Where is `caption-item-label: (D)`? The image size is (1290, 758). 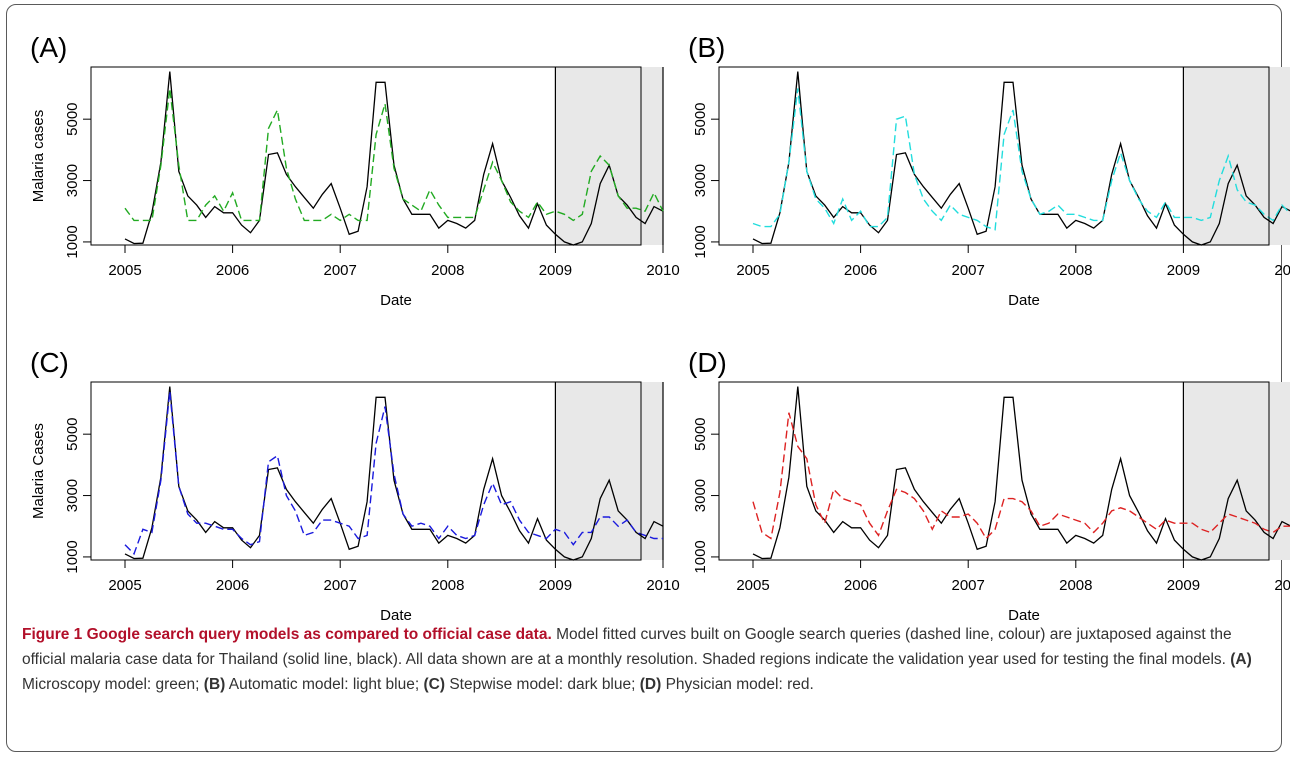
caption-item-label: (D) is located at coordinates (650, 684).